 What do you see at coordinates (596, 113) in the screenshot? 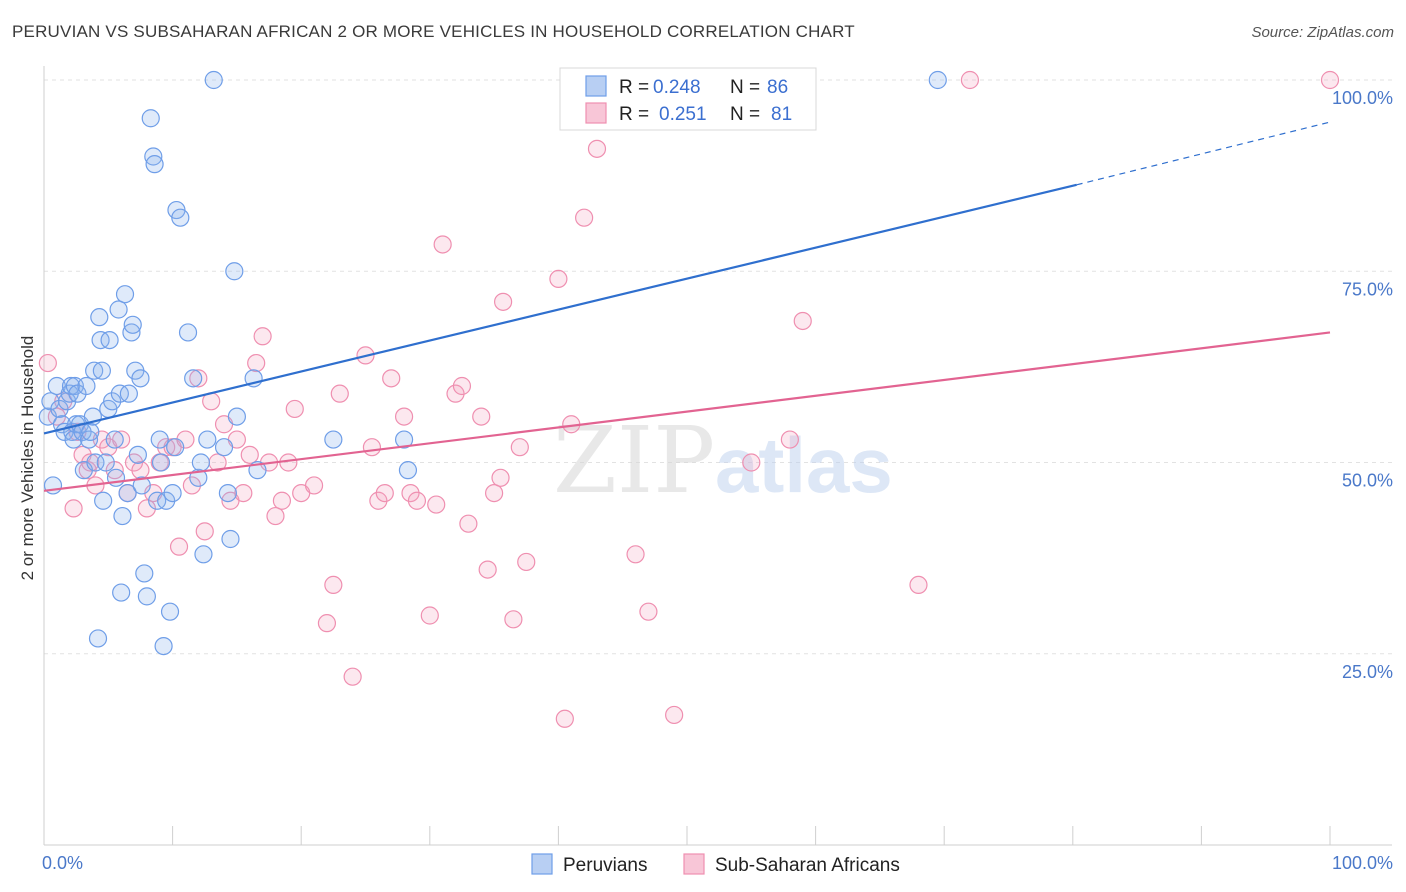
I see `legend-swatch-sub-saharan` at bounding box center [596, 113].